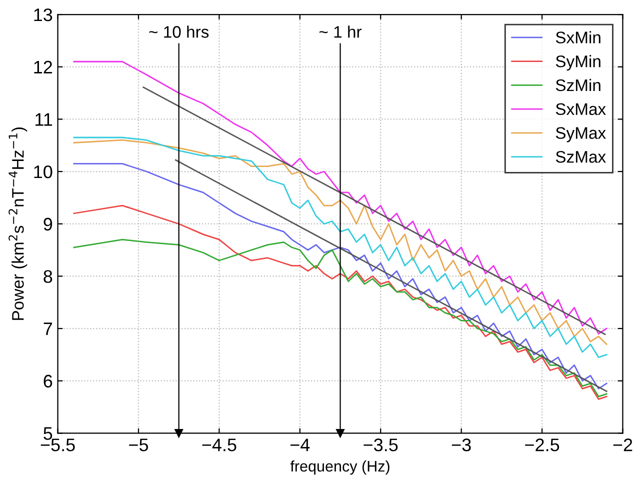 The image size is (642, 484). Describe the element at coordinates (57, 445) in the screenshot. I see `x-tick-label: −5.5` at that location.